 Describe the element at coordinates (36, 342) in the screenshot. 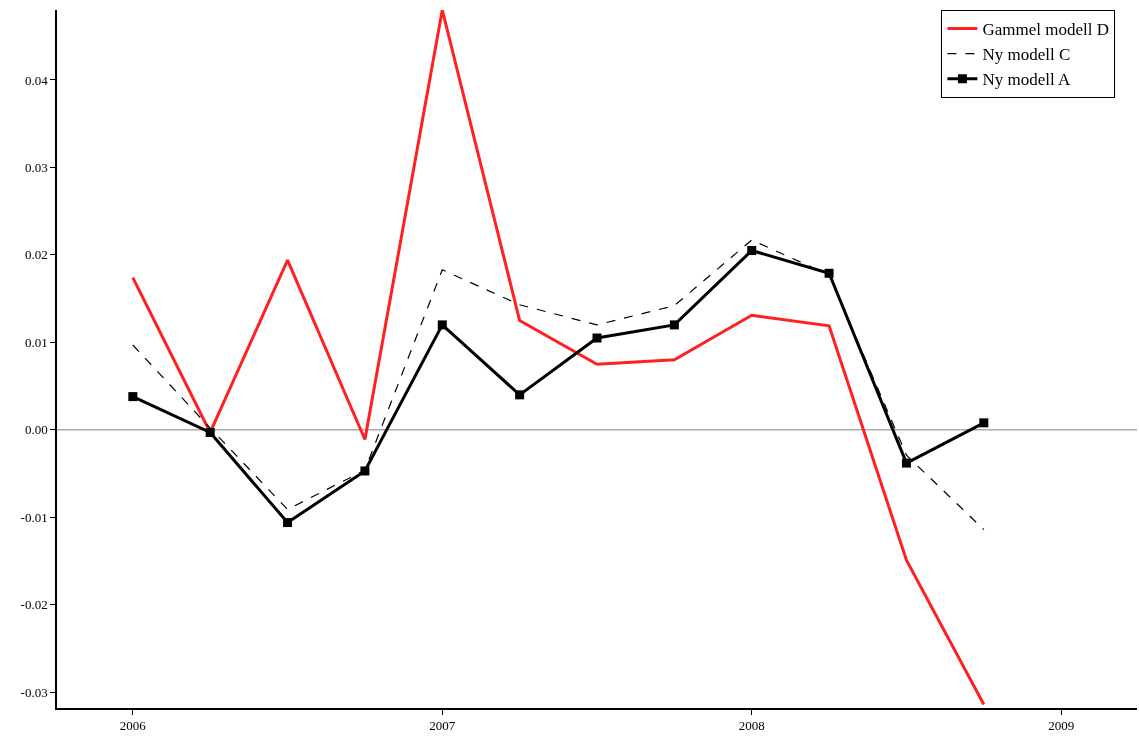

I see `y-tick-label: 0.01` at that location.